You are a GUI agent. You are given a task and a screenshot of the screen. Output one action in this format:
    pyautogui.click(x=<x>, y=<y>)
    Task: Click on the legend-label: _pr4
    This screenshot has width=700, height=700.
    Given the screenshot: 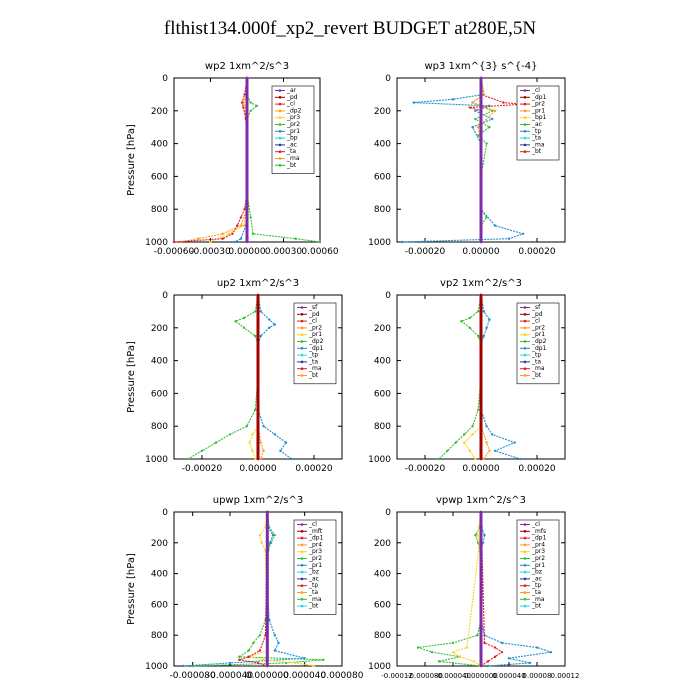 What is the action you would take?
    pyautogui.click(x=538, y=544)
    